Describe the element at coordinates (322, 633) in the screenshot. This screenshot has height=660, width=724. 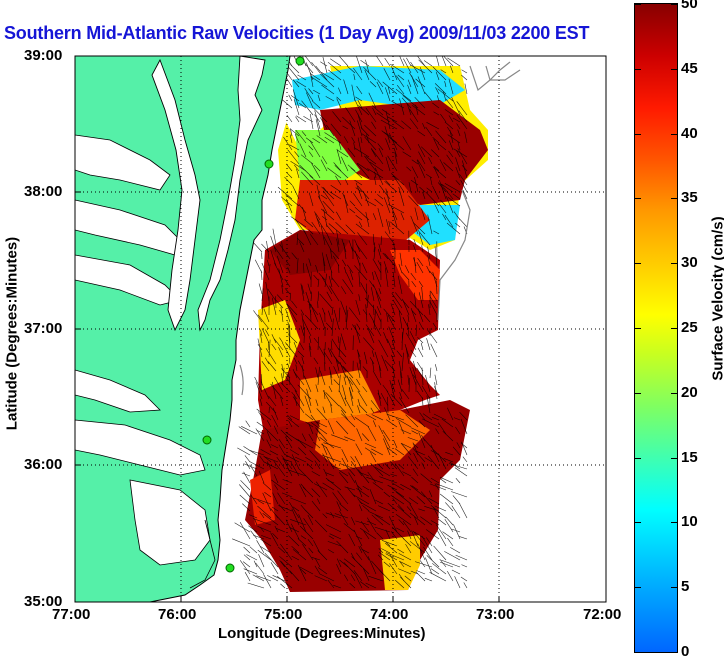
I see `x-axis-label: Longitude (Degrees:Minutes)` at that location.